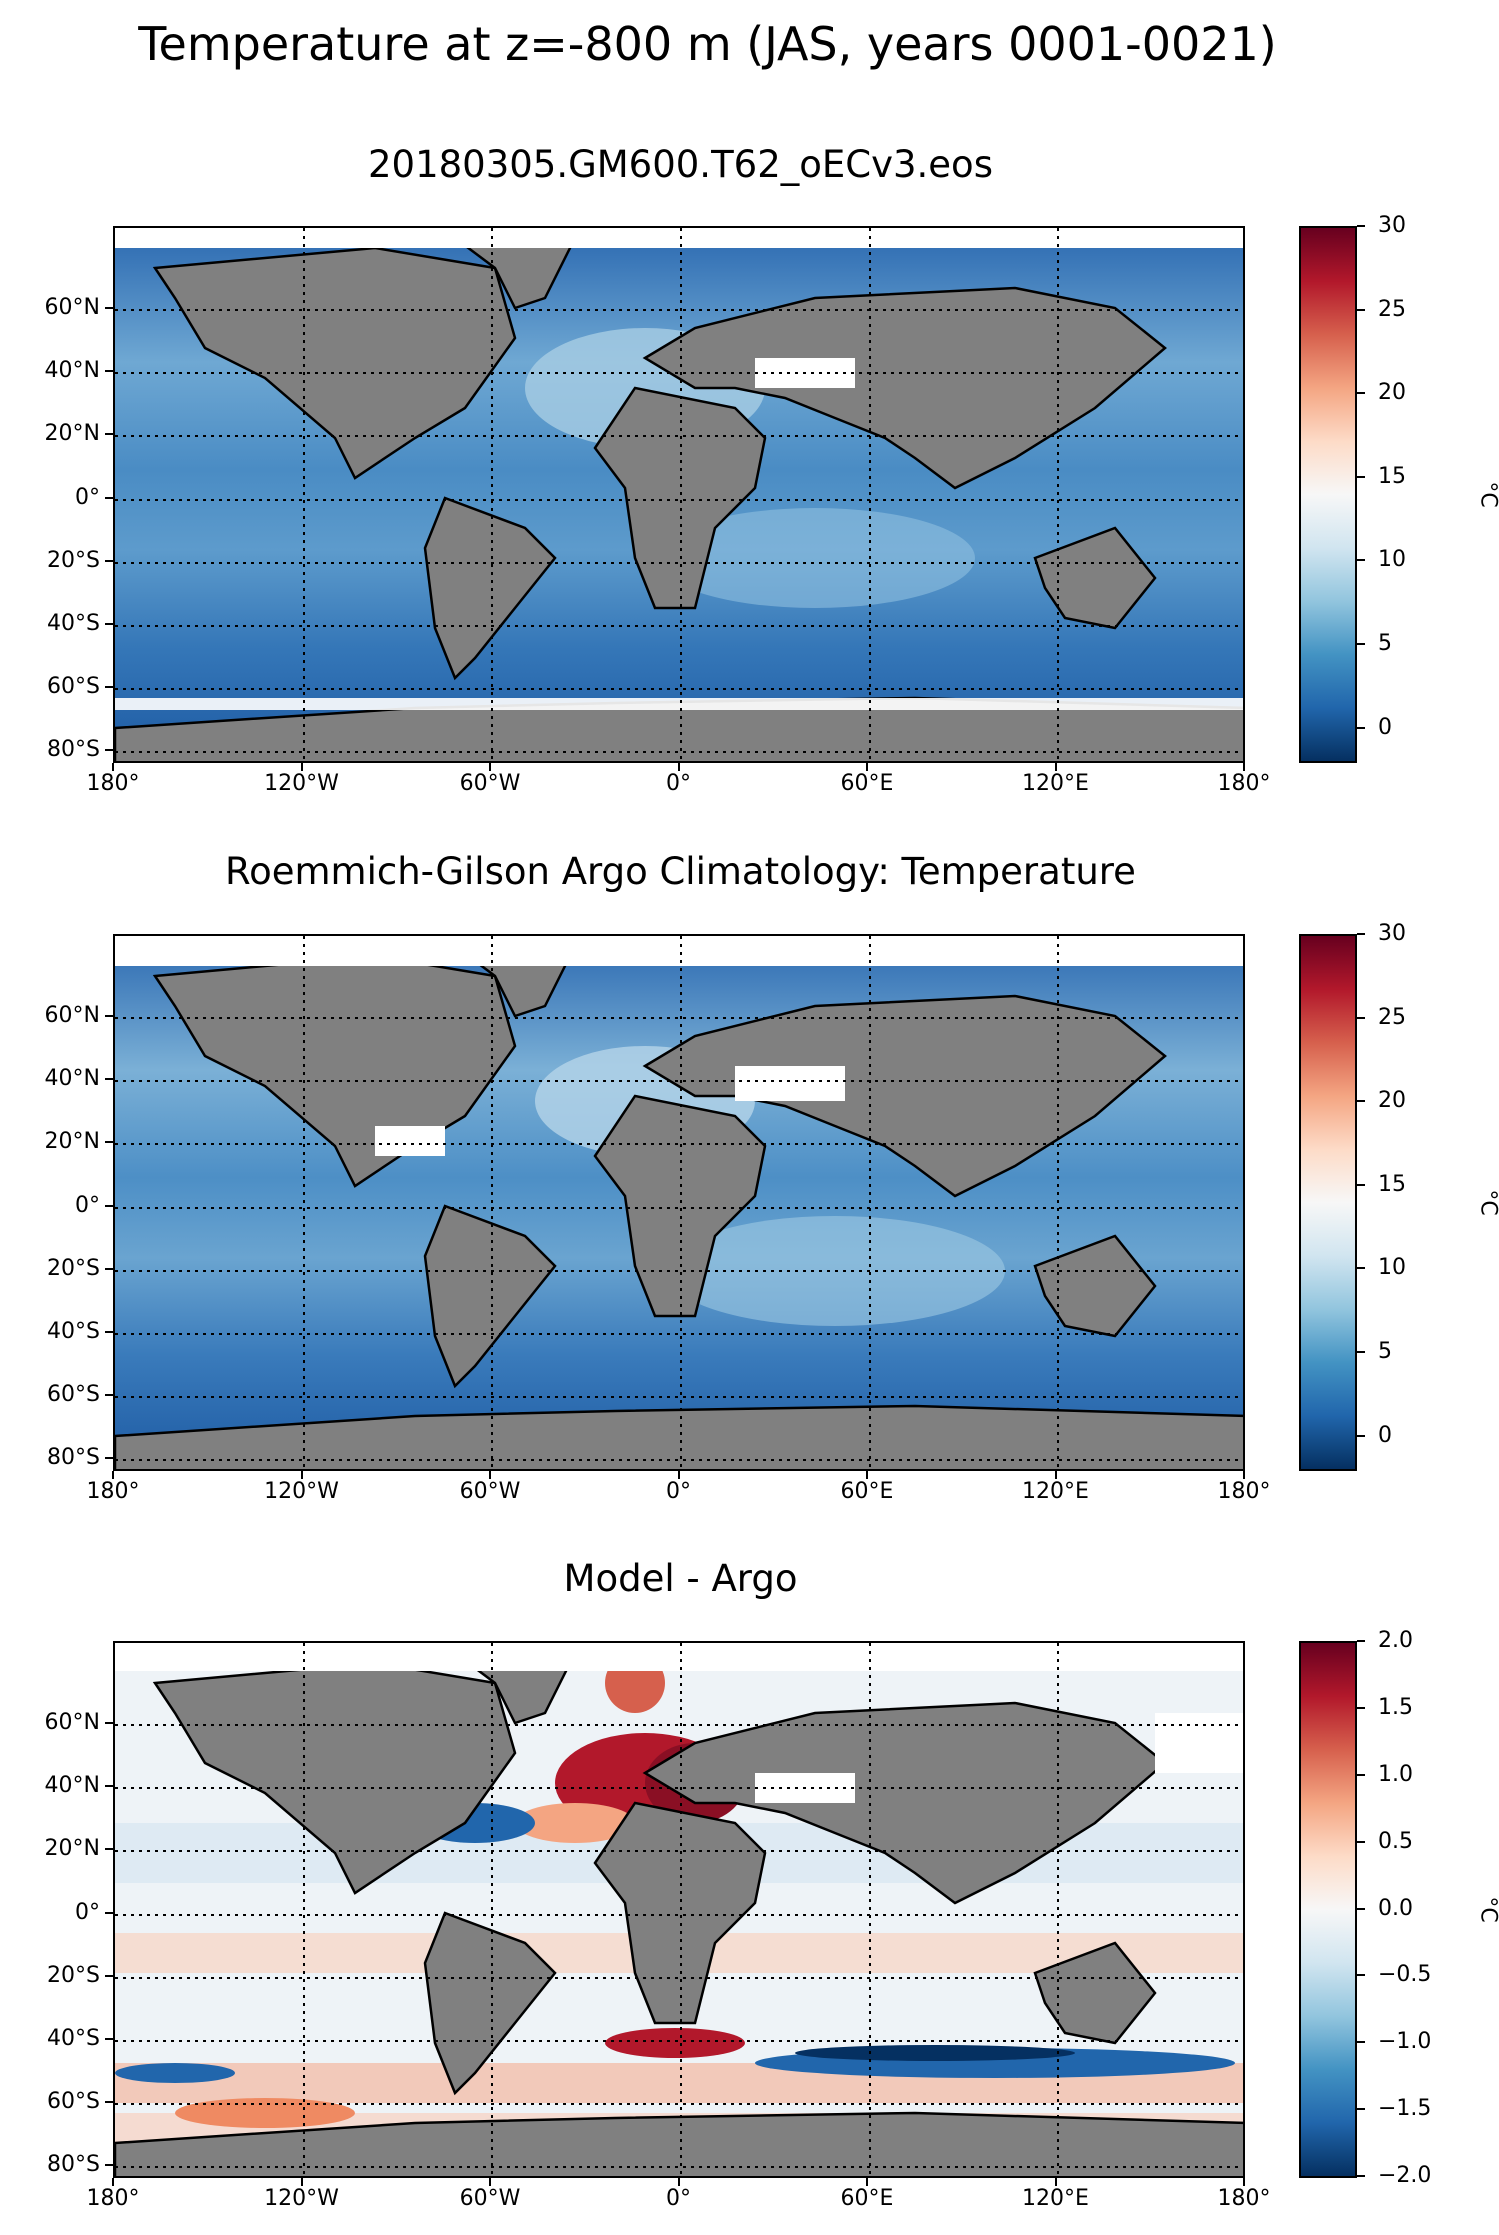 The image size is (1499, 2235). What do you see at coordinates (1395, 1707) in the screenshot?
I see `panel-3-colorbar-tick-label: 1.5` at bounding box center [1395, 1707].